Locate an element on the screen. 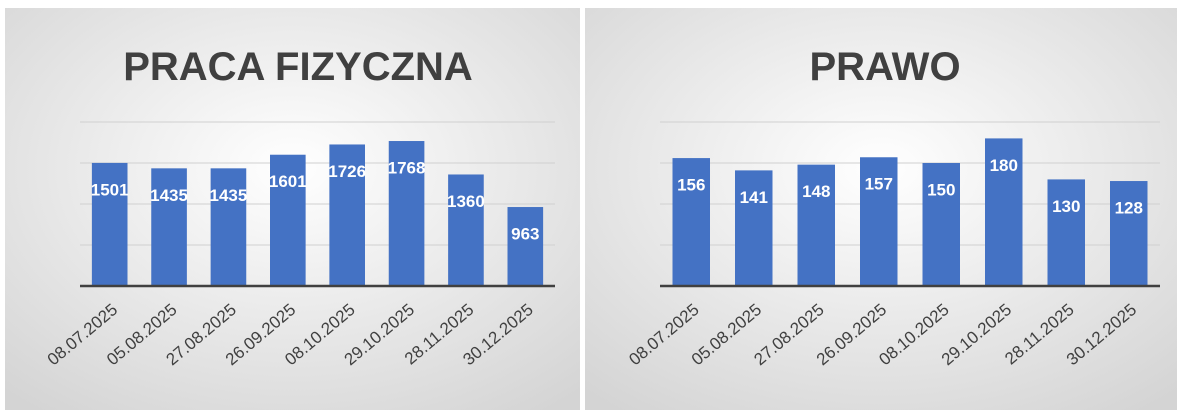 The image size is (1184, 413). data-label: 1601 is located at coordinates (288, 181).